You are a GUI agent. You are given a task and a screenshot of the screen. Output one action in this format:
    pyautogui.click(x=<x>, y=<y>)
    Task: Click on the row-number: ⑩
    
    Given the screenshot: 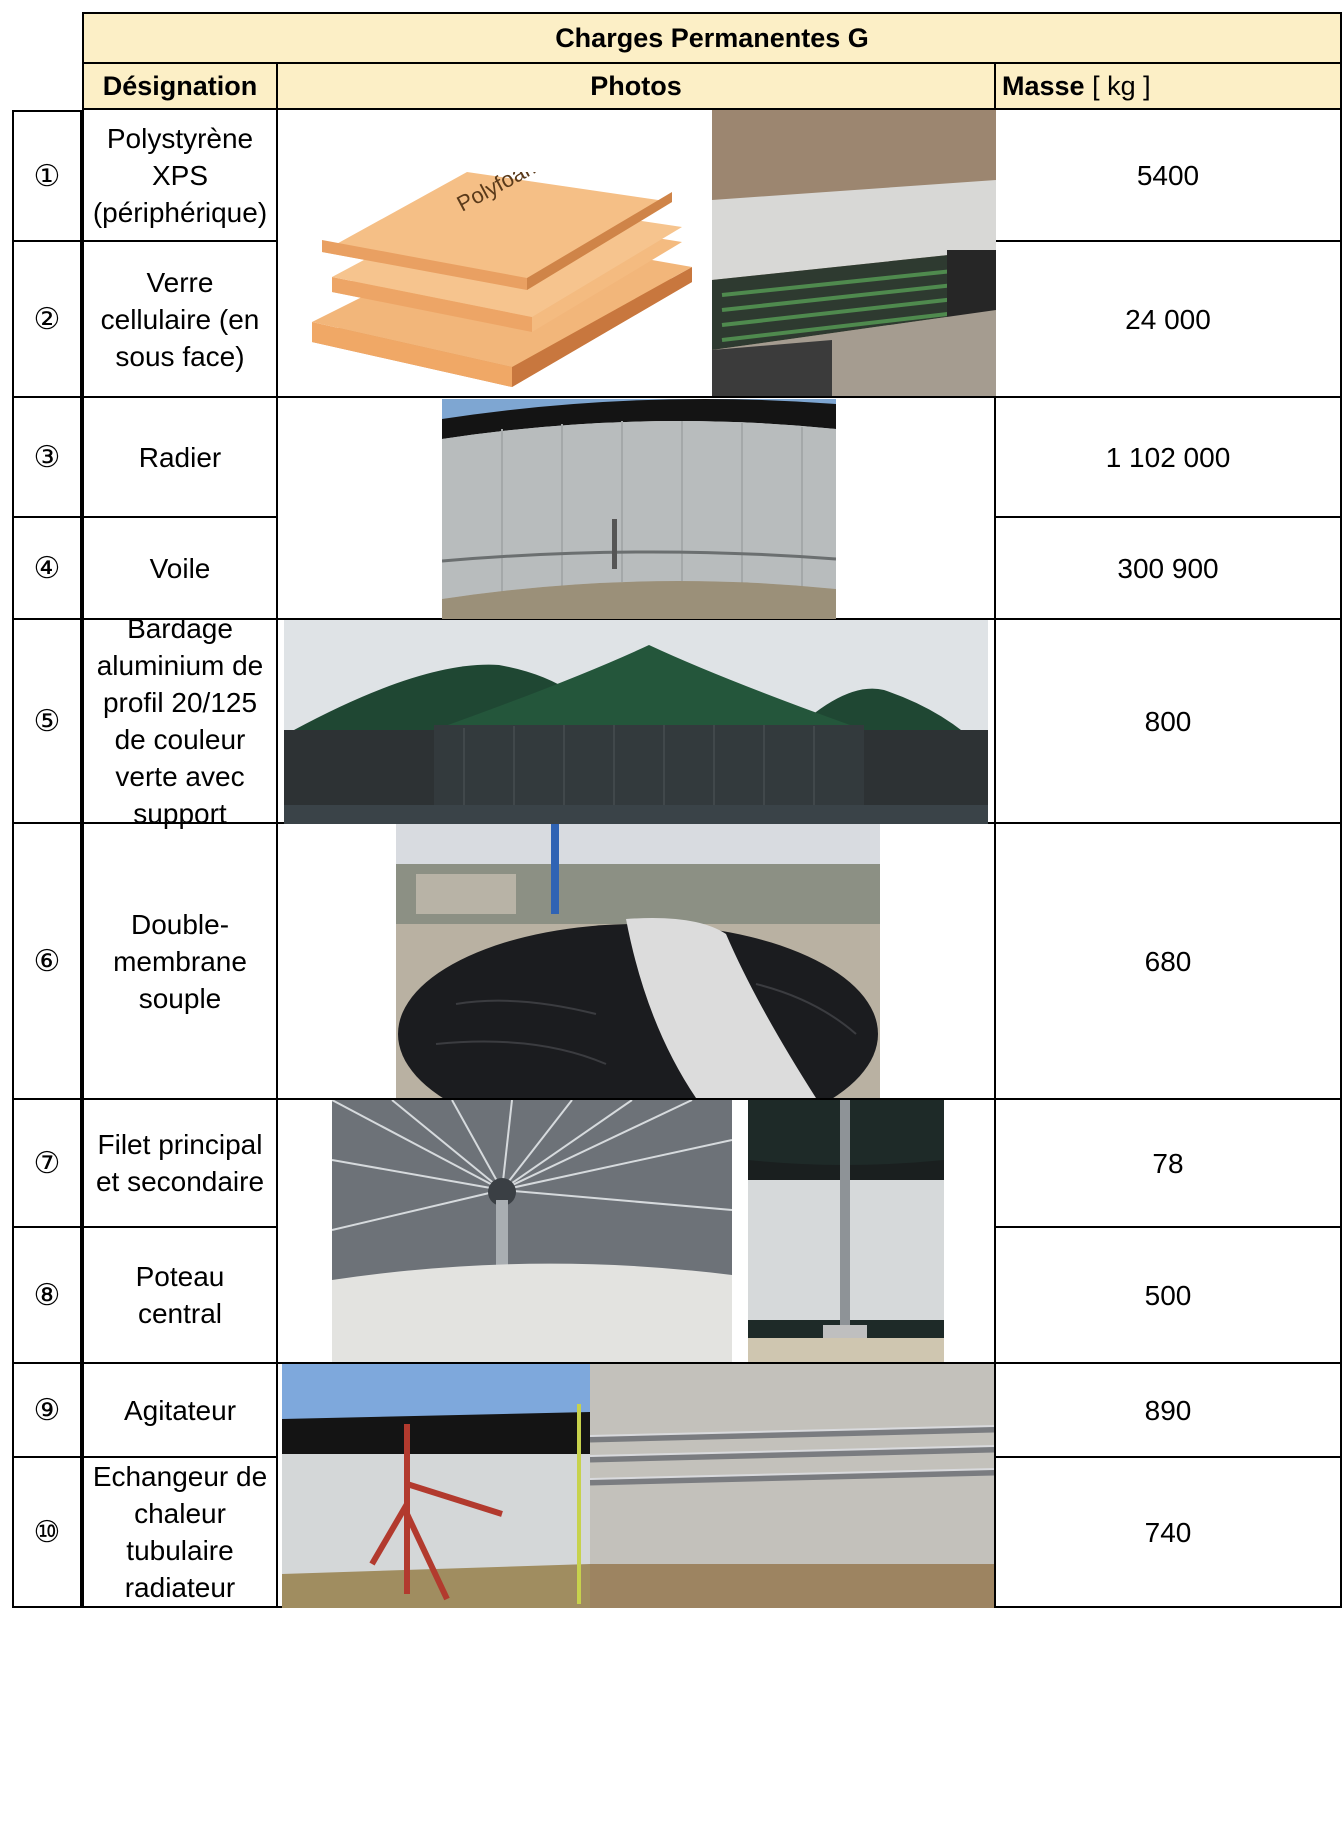 What is the action you would take?
    pyautogui.click(x=47, y=1533)
    